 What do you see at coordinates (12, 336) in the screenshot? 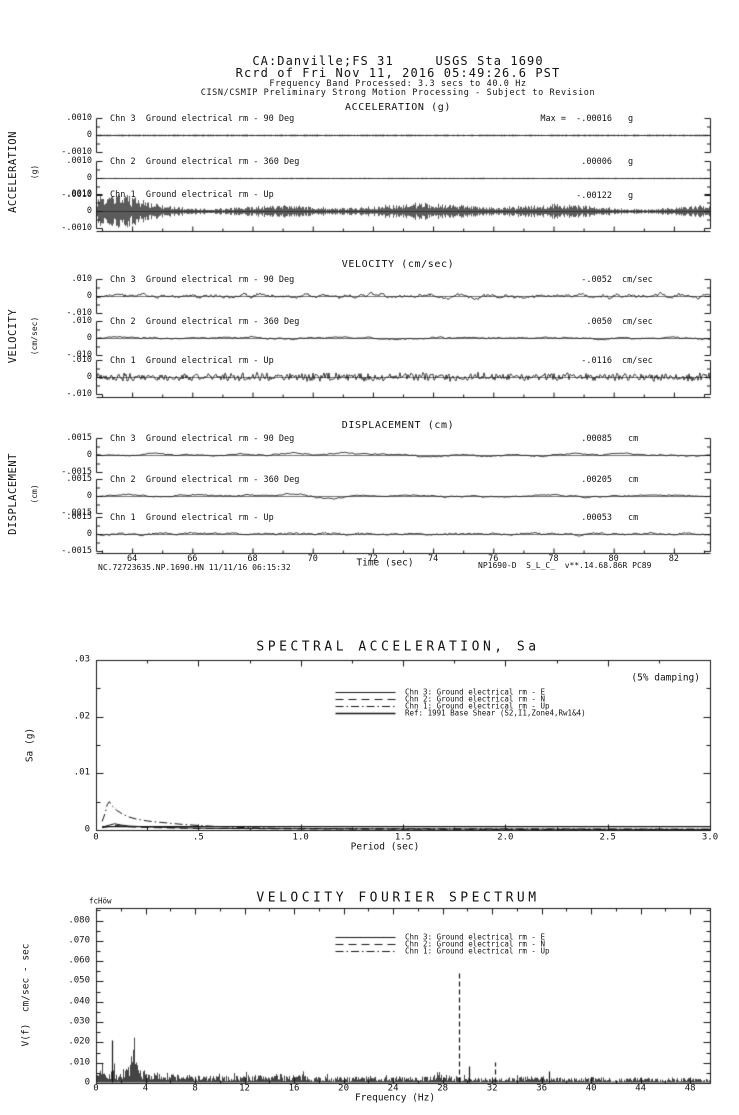
I see `velocity-ylabel: VELOCITY` at bounding box center [12, 336].